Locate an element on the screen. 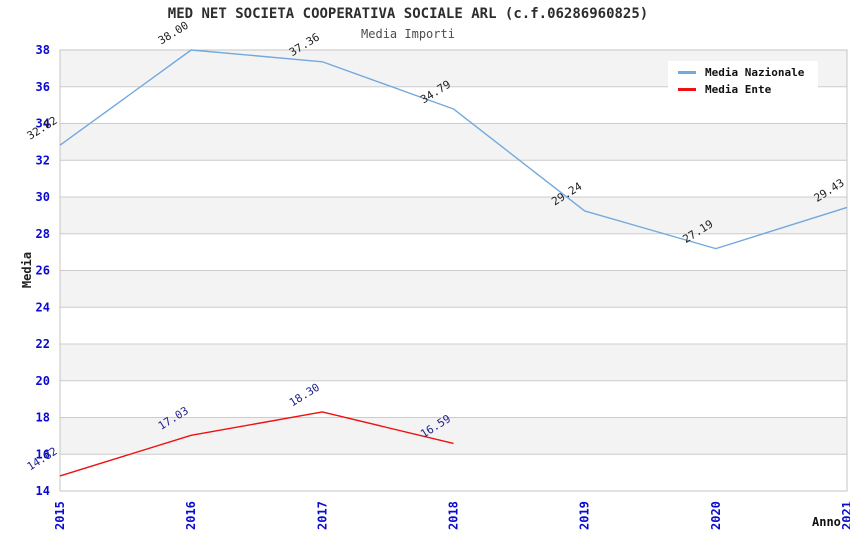 The width and height of the screenshot is (850, 550). legend-item-media-ente: Media Ente is located at coordinates (748, 89).